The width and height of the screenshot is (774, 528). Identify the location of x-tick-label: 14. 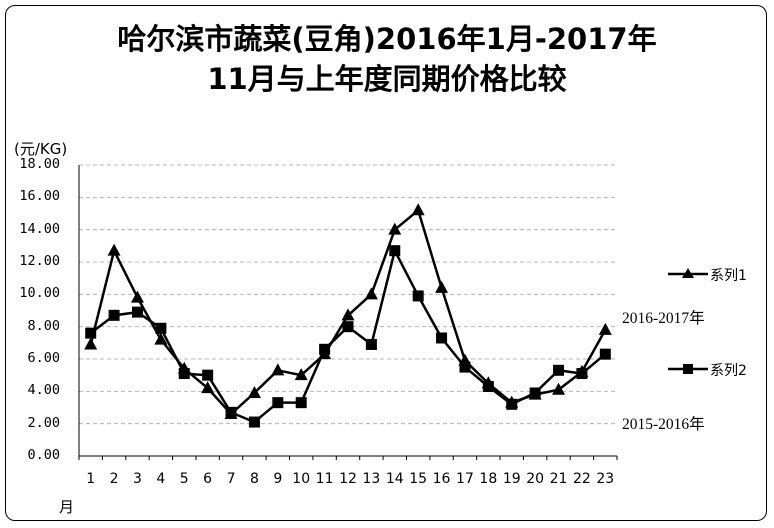
(394, 479).